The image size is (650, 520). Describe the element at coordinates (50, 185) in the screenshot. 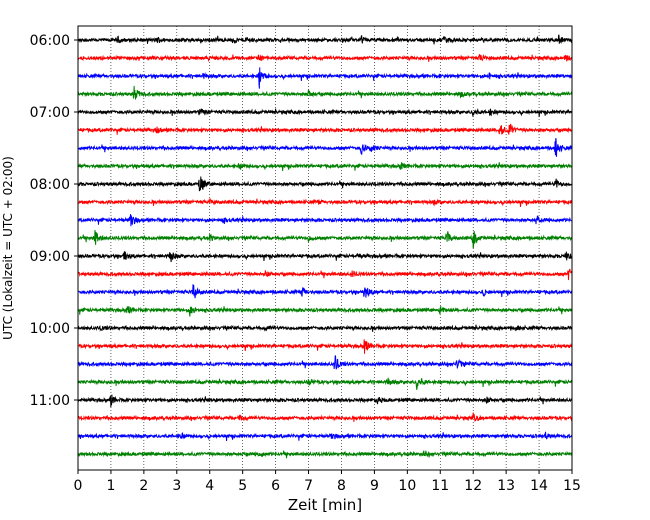

I see `y-tick-label: 08:00` at that location.